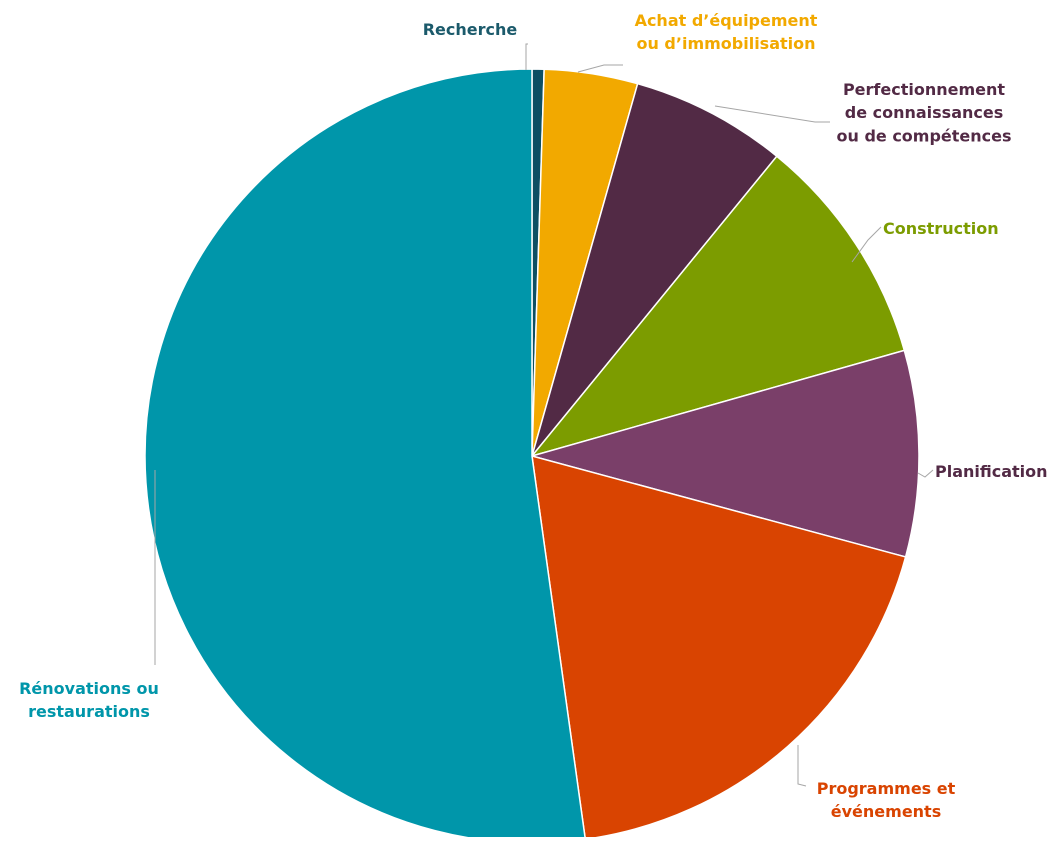 The width and height of the screenshot is (1062, 841). What do you see at coordinates (89, 700) in the screenshot?
I see `slice-label-6: Rénovations ou restaurations` at bounding box center [89, 700].